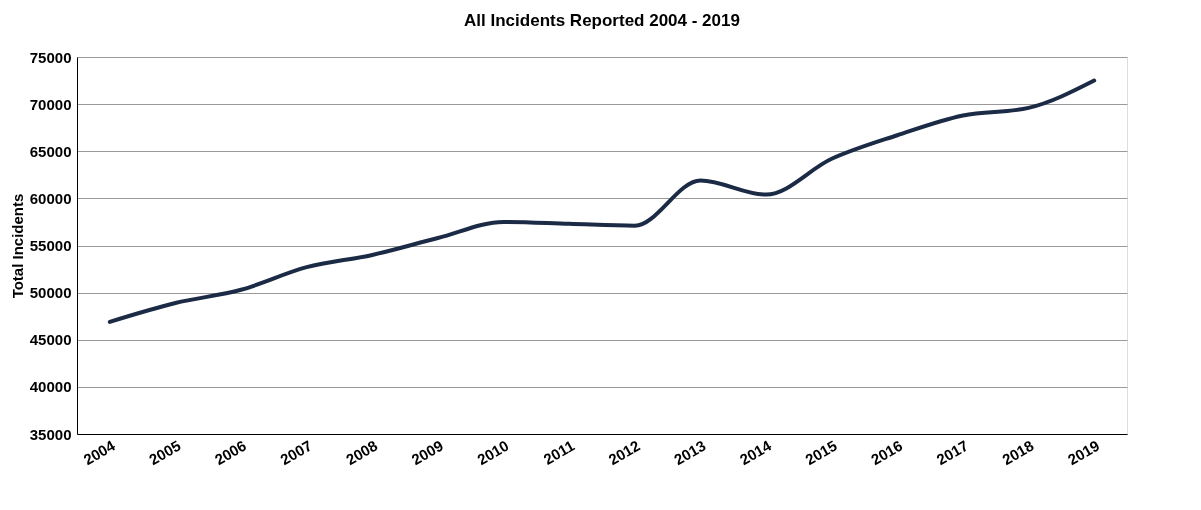  I want to click on x-tick-label: 2004, so click(99, 452).